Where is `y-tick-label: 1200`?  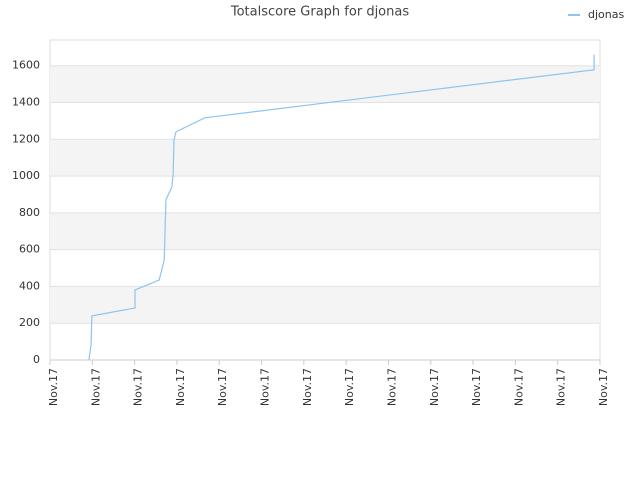 y-tick-label: 1200 is located at coordinates (26, 138).